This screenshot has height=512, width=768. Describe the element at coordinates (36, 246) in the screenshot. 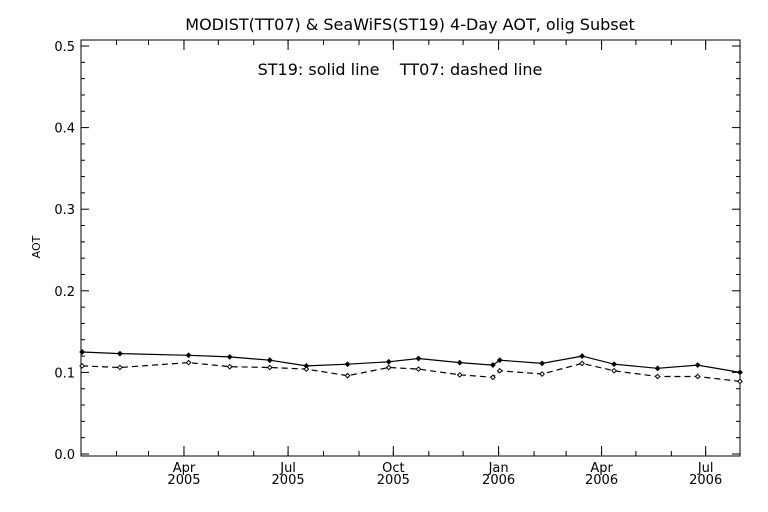

I see `y-axis-label: AOT` at that location.